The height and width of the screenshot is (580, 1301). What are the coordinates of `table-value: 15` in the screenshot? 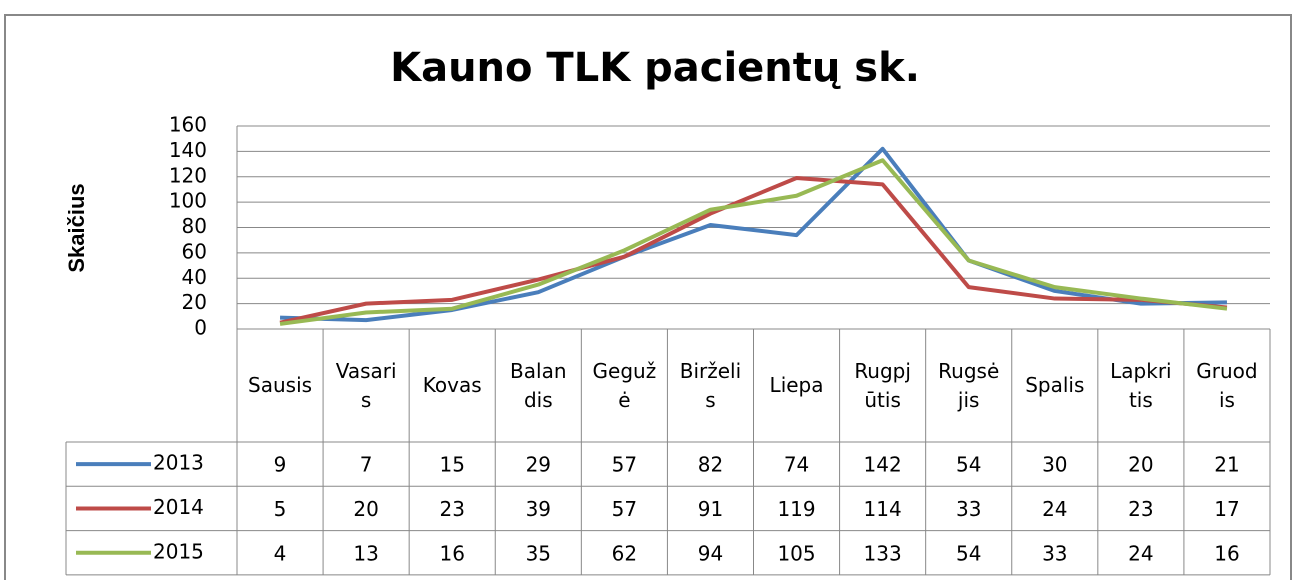 It's located at (451, 465).